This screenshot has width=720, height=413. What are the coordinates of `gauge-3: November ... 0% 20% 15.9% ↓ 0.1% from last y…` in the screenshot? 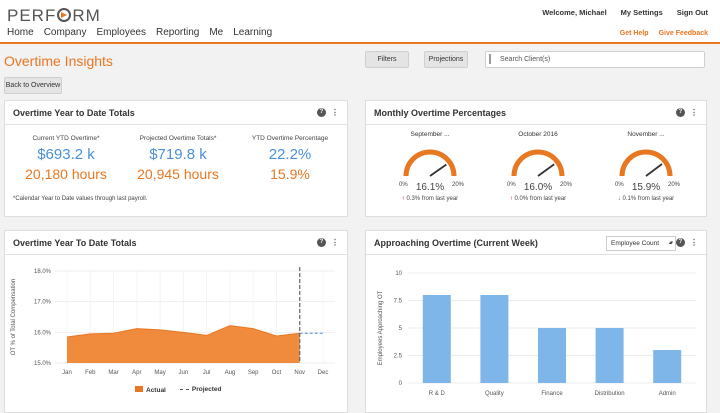 It's located at (646, 166).